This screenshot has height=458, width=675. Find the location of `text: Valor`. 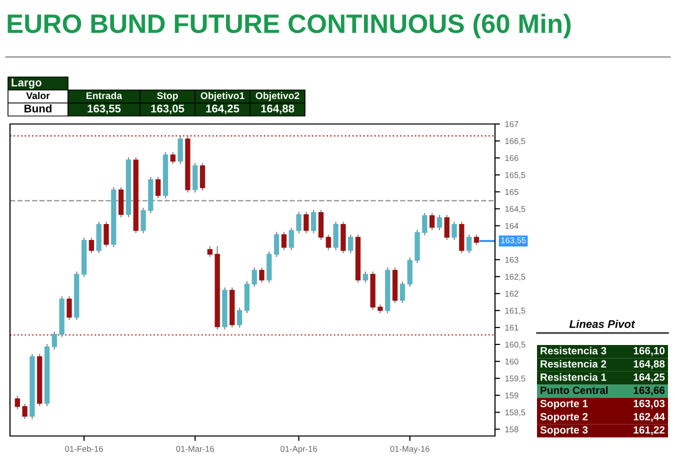

text: Valor is located at coordinates (38, 96).